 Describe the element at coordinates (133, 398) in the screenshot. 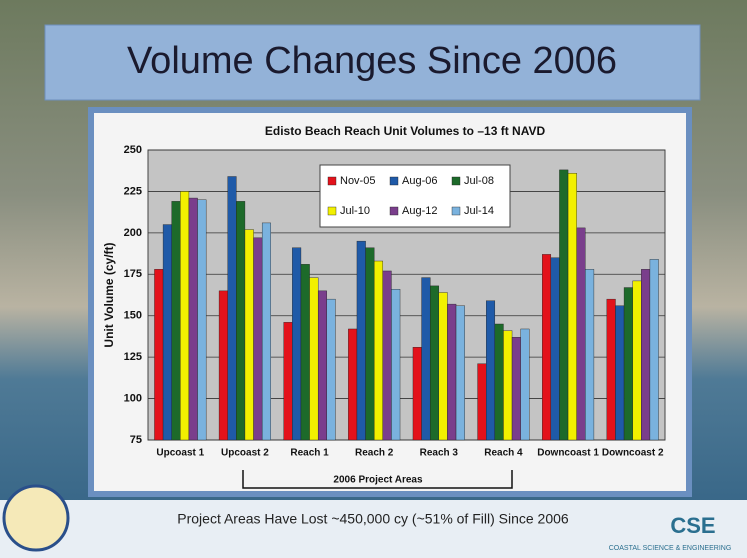

I see `y-tick-label: 100` at that location.